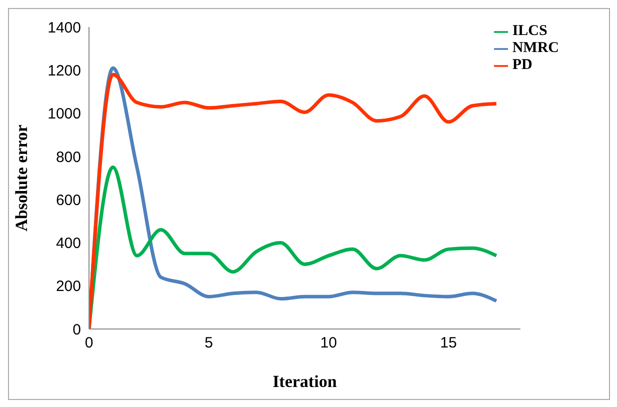 The width and height of the screenshot is (617, 407). Describe the element at coordinates (535, 48) in the screenshot. I see `legend-label: NMRC` at that location.